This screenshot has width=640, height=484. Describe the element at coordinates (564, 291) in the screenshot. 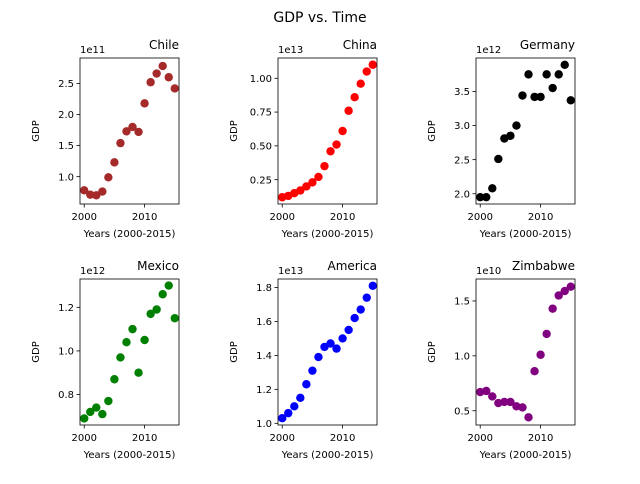

I see `data-point-zimbabwe-2014` at that location.